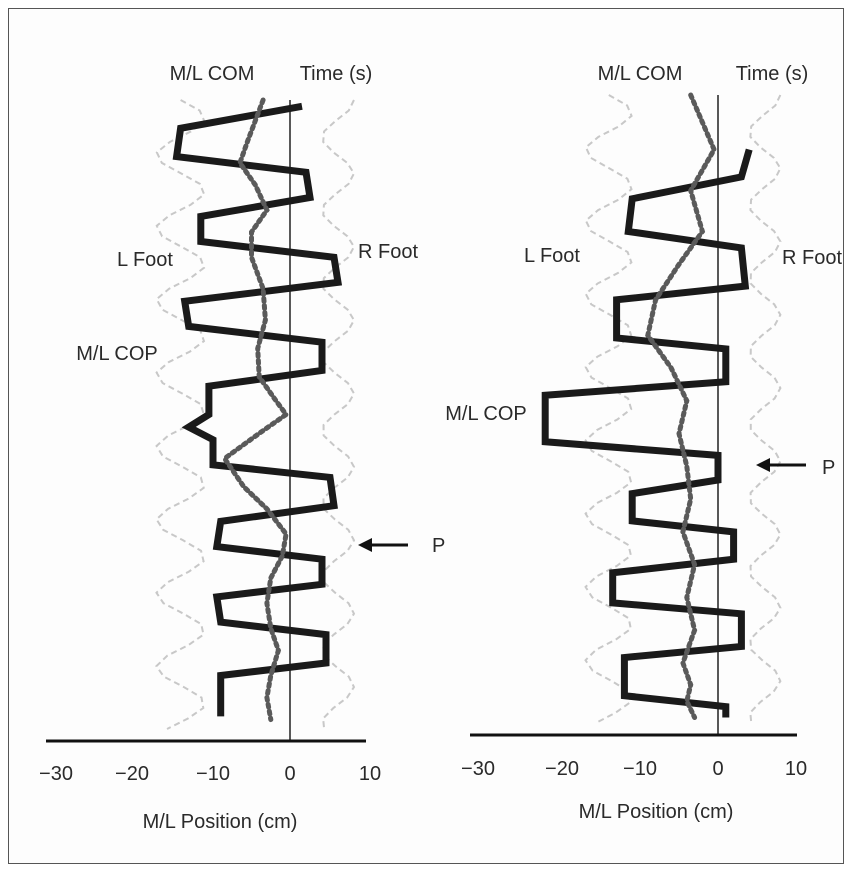 This screenshot has width=851, height=874. Describe the element at coordinates (289, 774) in the screenshot. I see `left-x-tick-label: 0` at that location.